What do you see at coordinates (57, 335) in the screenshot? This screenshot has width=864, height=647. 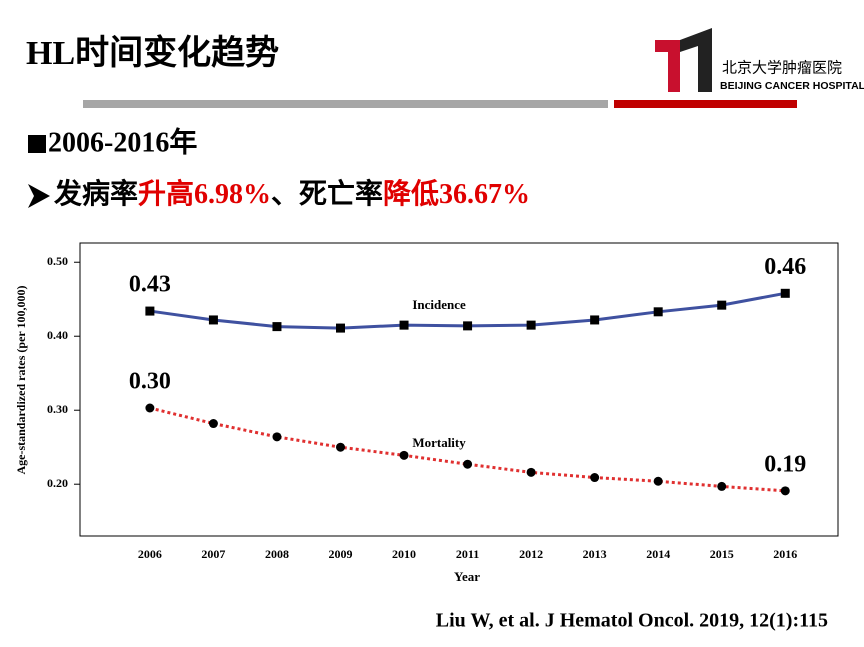 I see `y-tick-label: 0.40` at bounding box center [57, 335].